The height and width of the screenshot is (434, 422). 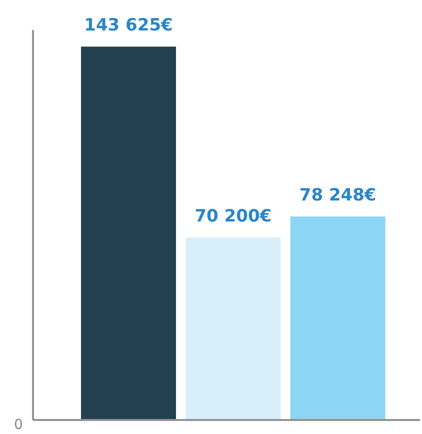 I want to click on text: 0, so click(x=18, y=425).